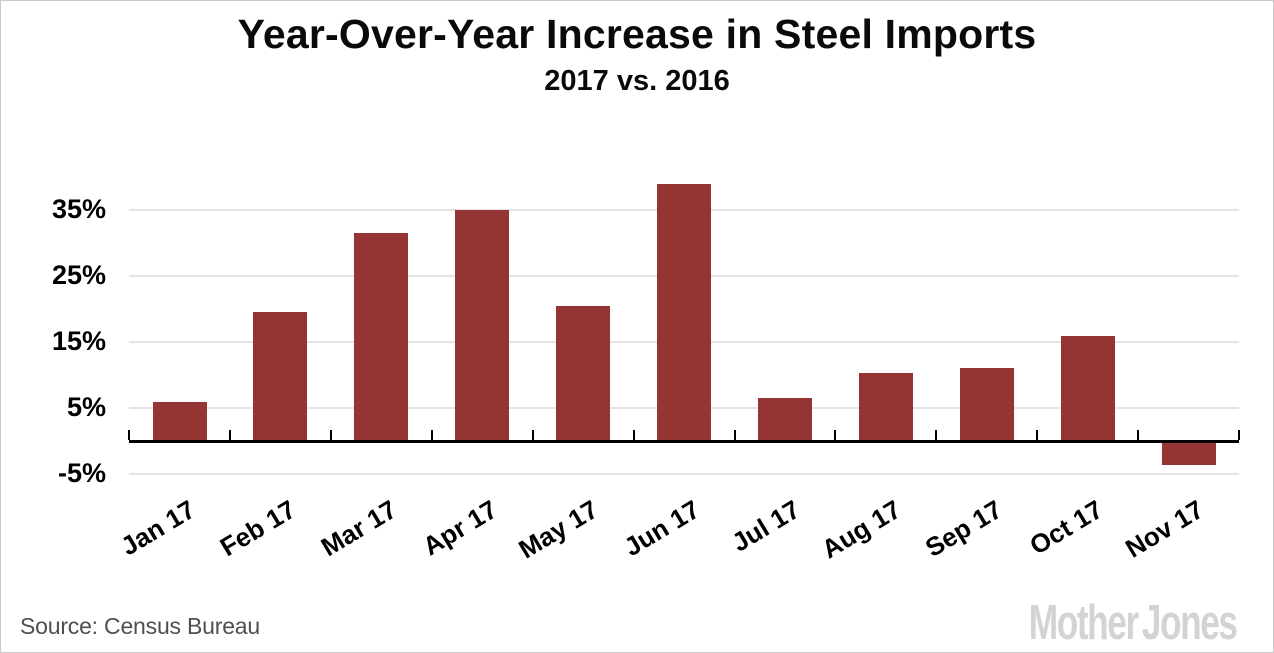  What do you see at coordinates (766, 526) in the screenshot?
I see `x-tick-label-jul-17: Jul 17` at bounding box center [766, 526].